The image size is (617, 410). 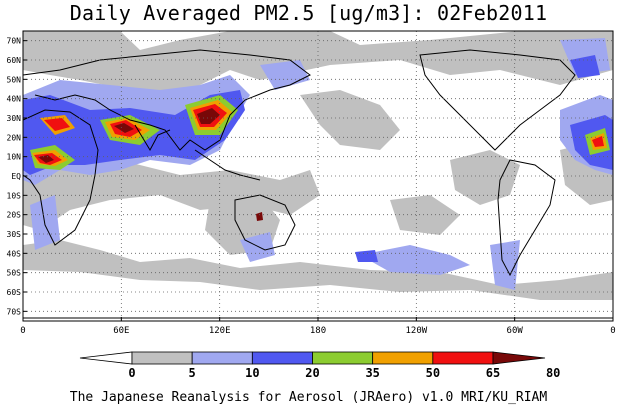 What do you see at coordinates (14, 137) in the screenshot?
I see `lat-tick-label: 20N` at bounding box center [14, 137].